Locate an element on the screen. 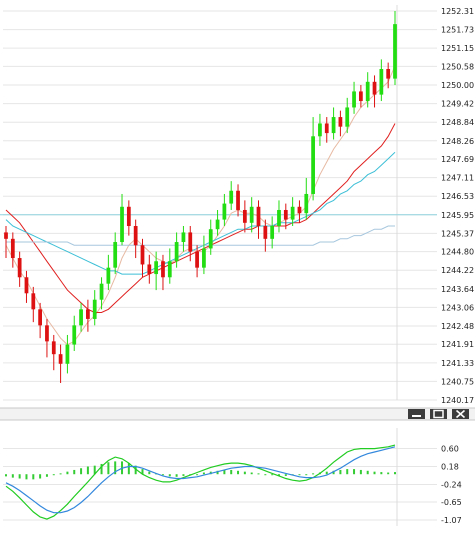 The height and width of the screenshot is (536, 475). indicator-tick-label: 0.18 is located at coordinates (450, 467).